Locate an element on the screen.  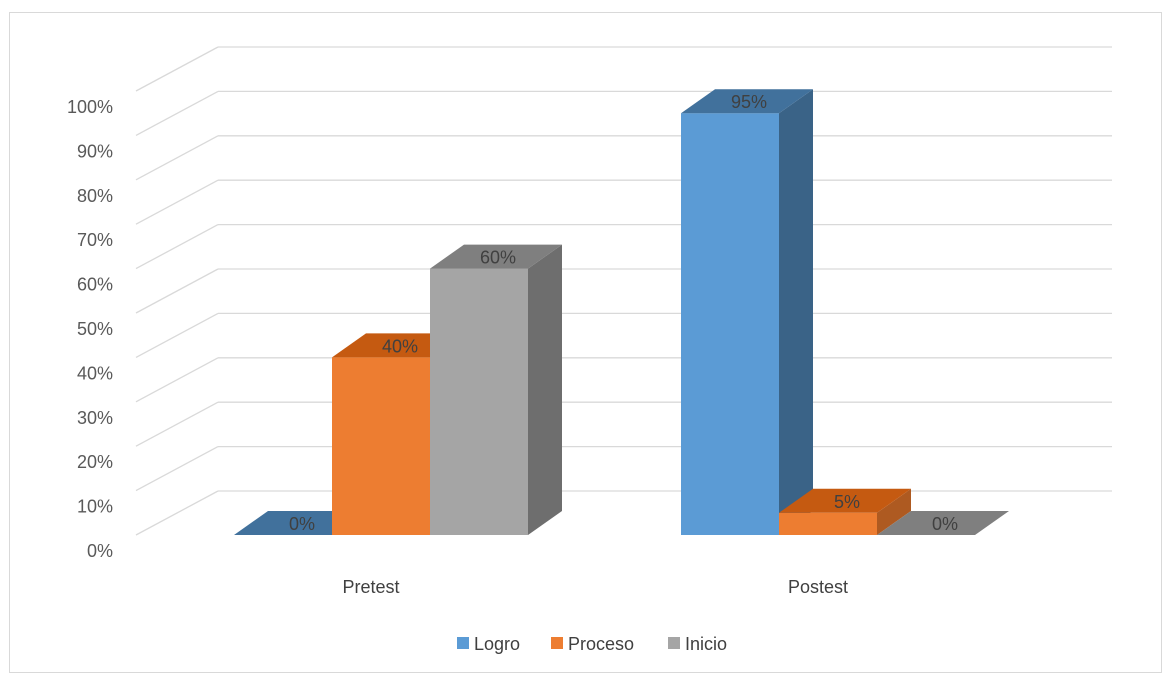
legend: Logro Proceso Inicio is located at coordinates (592, 644).